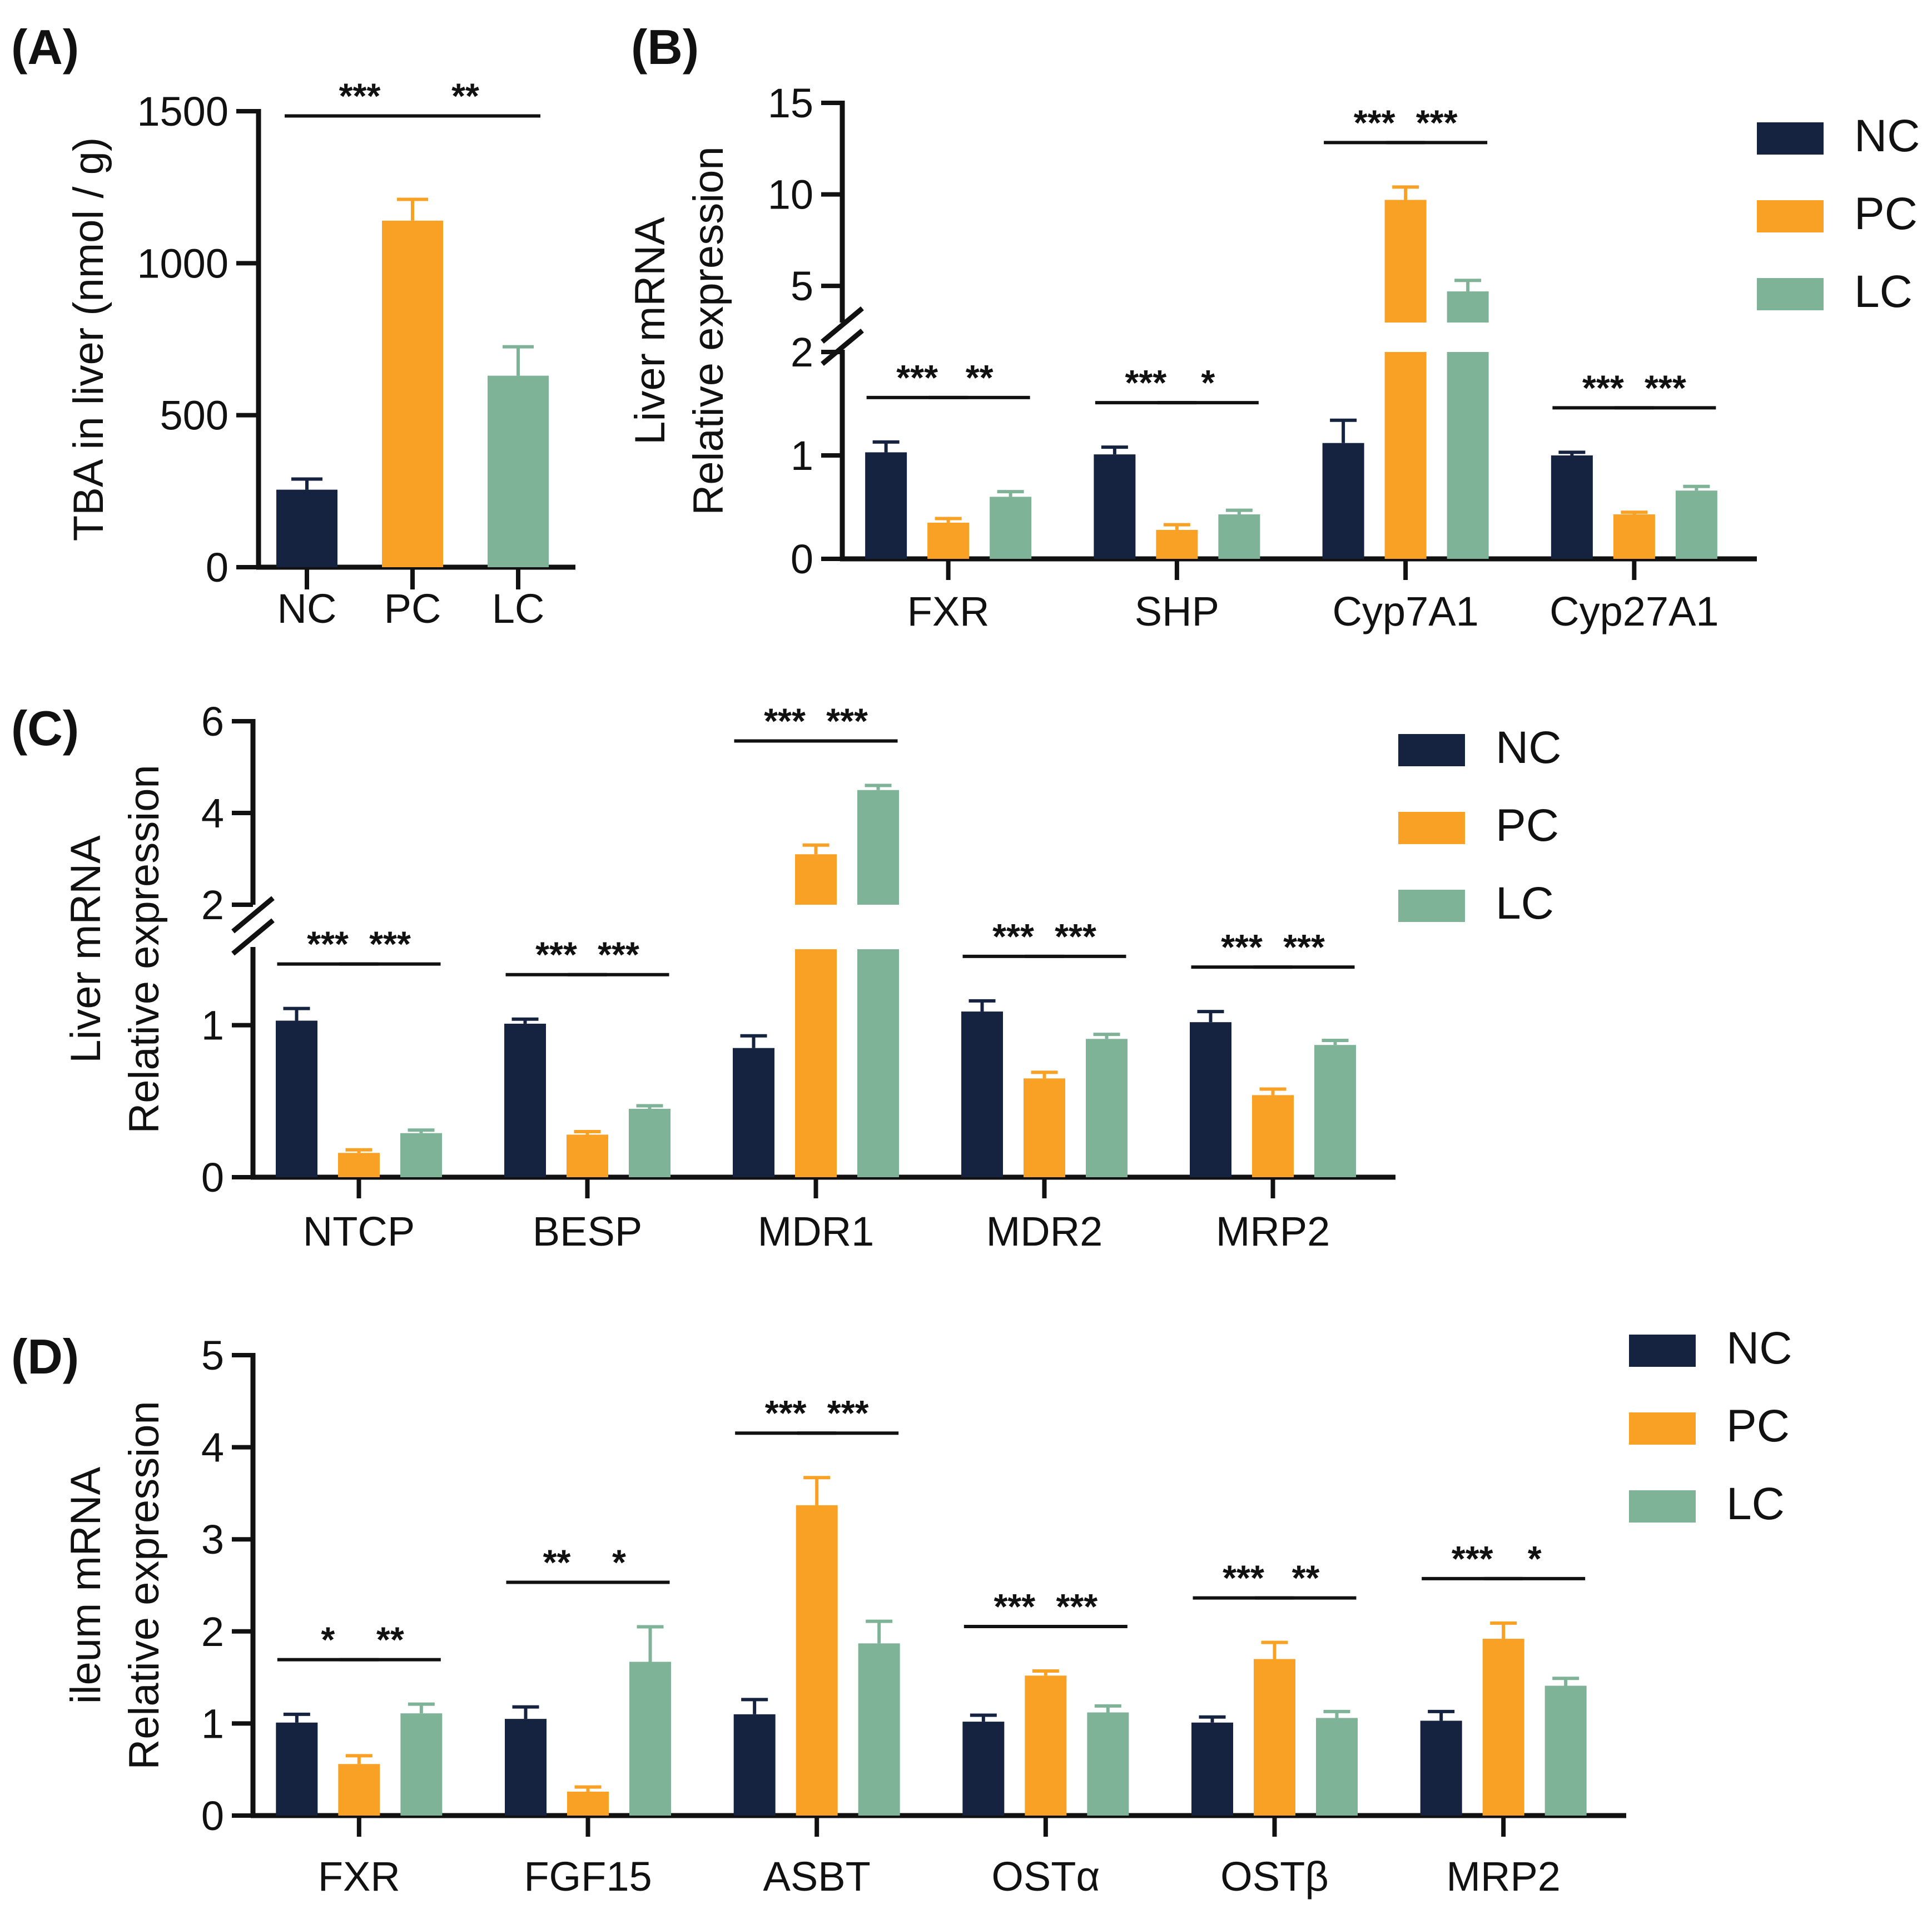 Image resolution: width=1932 pixels, height=1914 pixels. I want to click on x-tick-label: ASBT, so click(817, 1876).